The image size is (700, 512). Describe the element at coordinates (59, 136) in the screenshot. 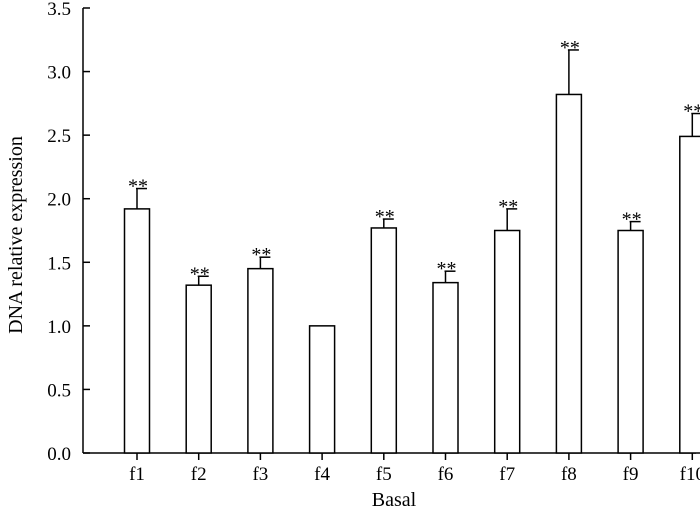

I see `y-tick-label: 2.5` at that location.